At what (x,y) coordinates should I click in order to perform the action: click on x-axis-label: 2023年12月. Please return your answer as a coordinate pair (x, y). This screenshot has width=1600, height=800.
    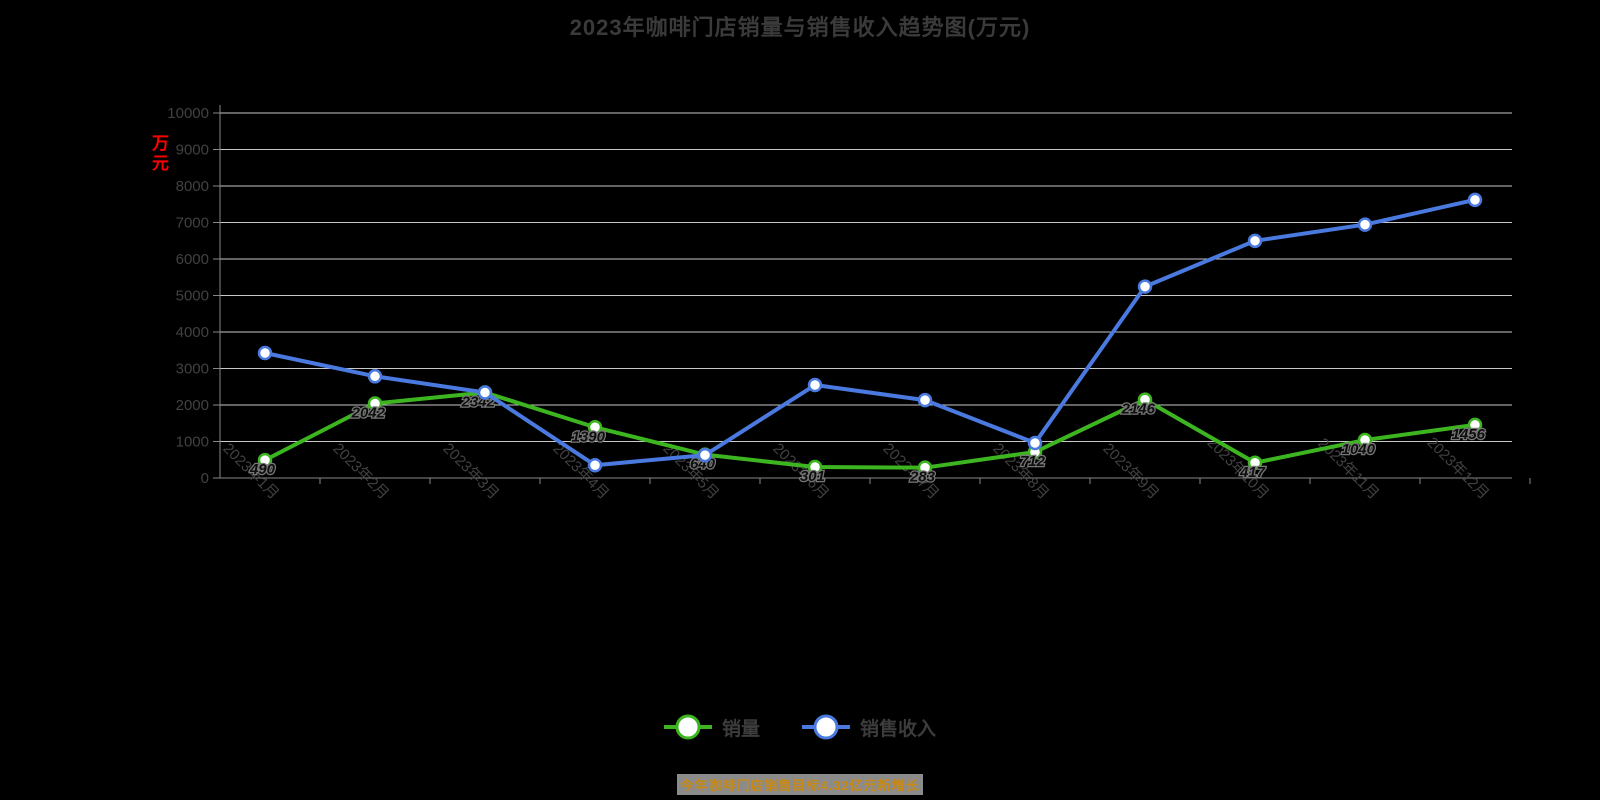
    Looking at the image, I should click on (1458, 468).